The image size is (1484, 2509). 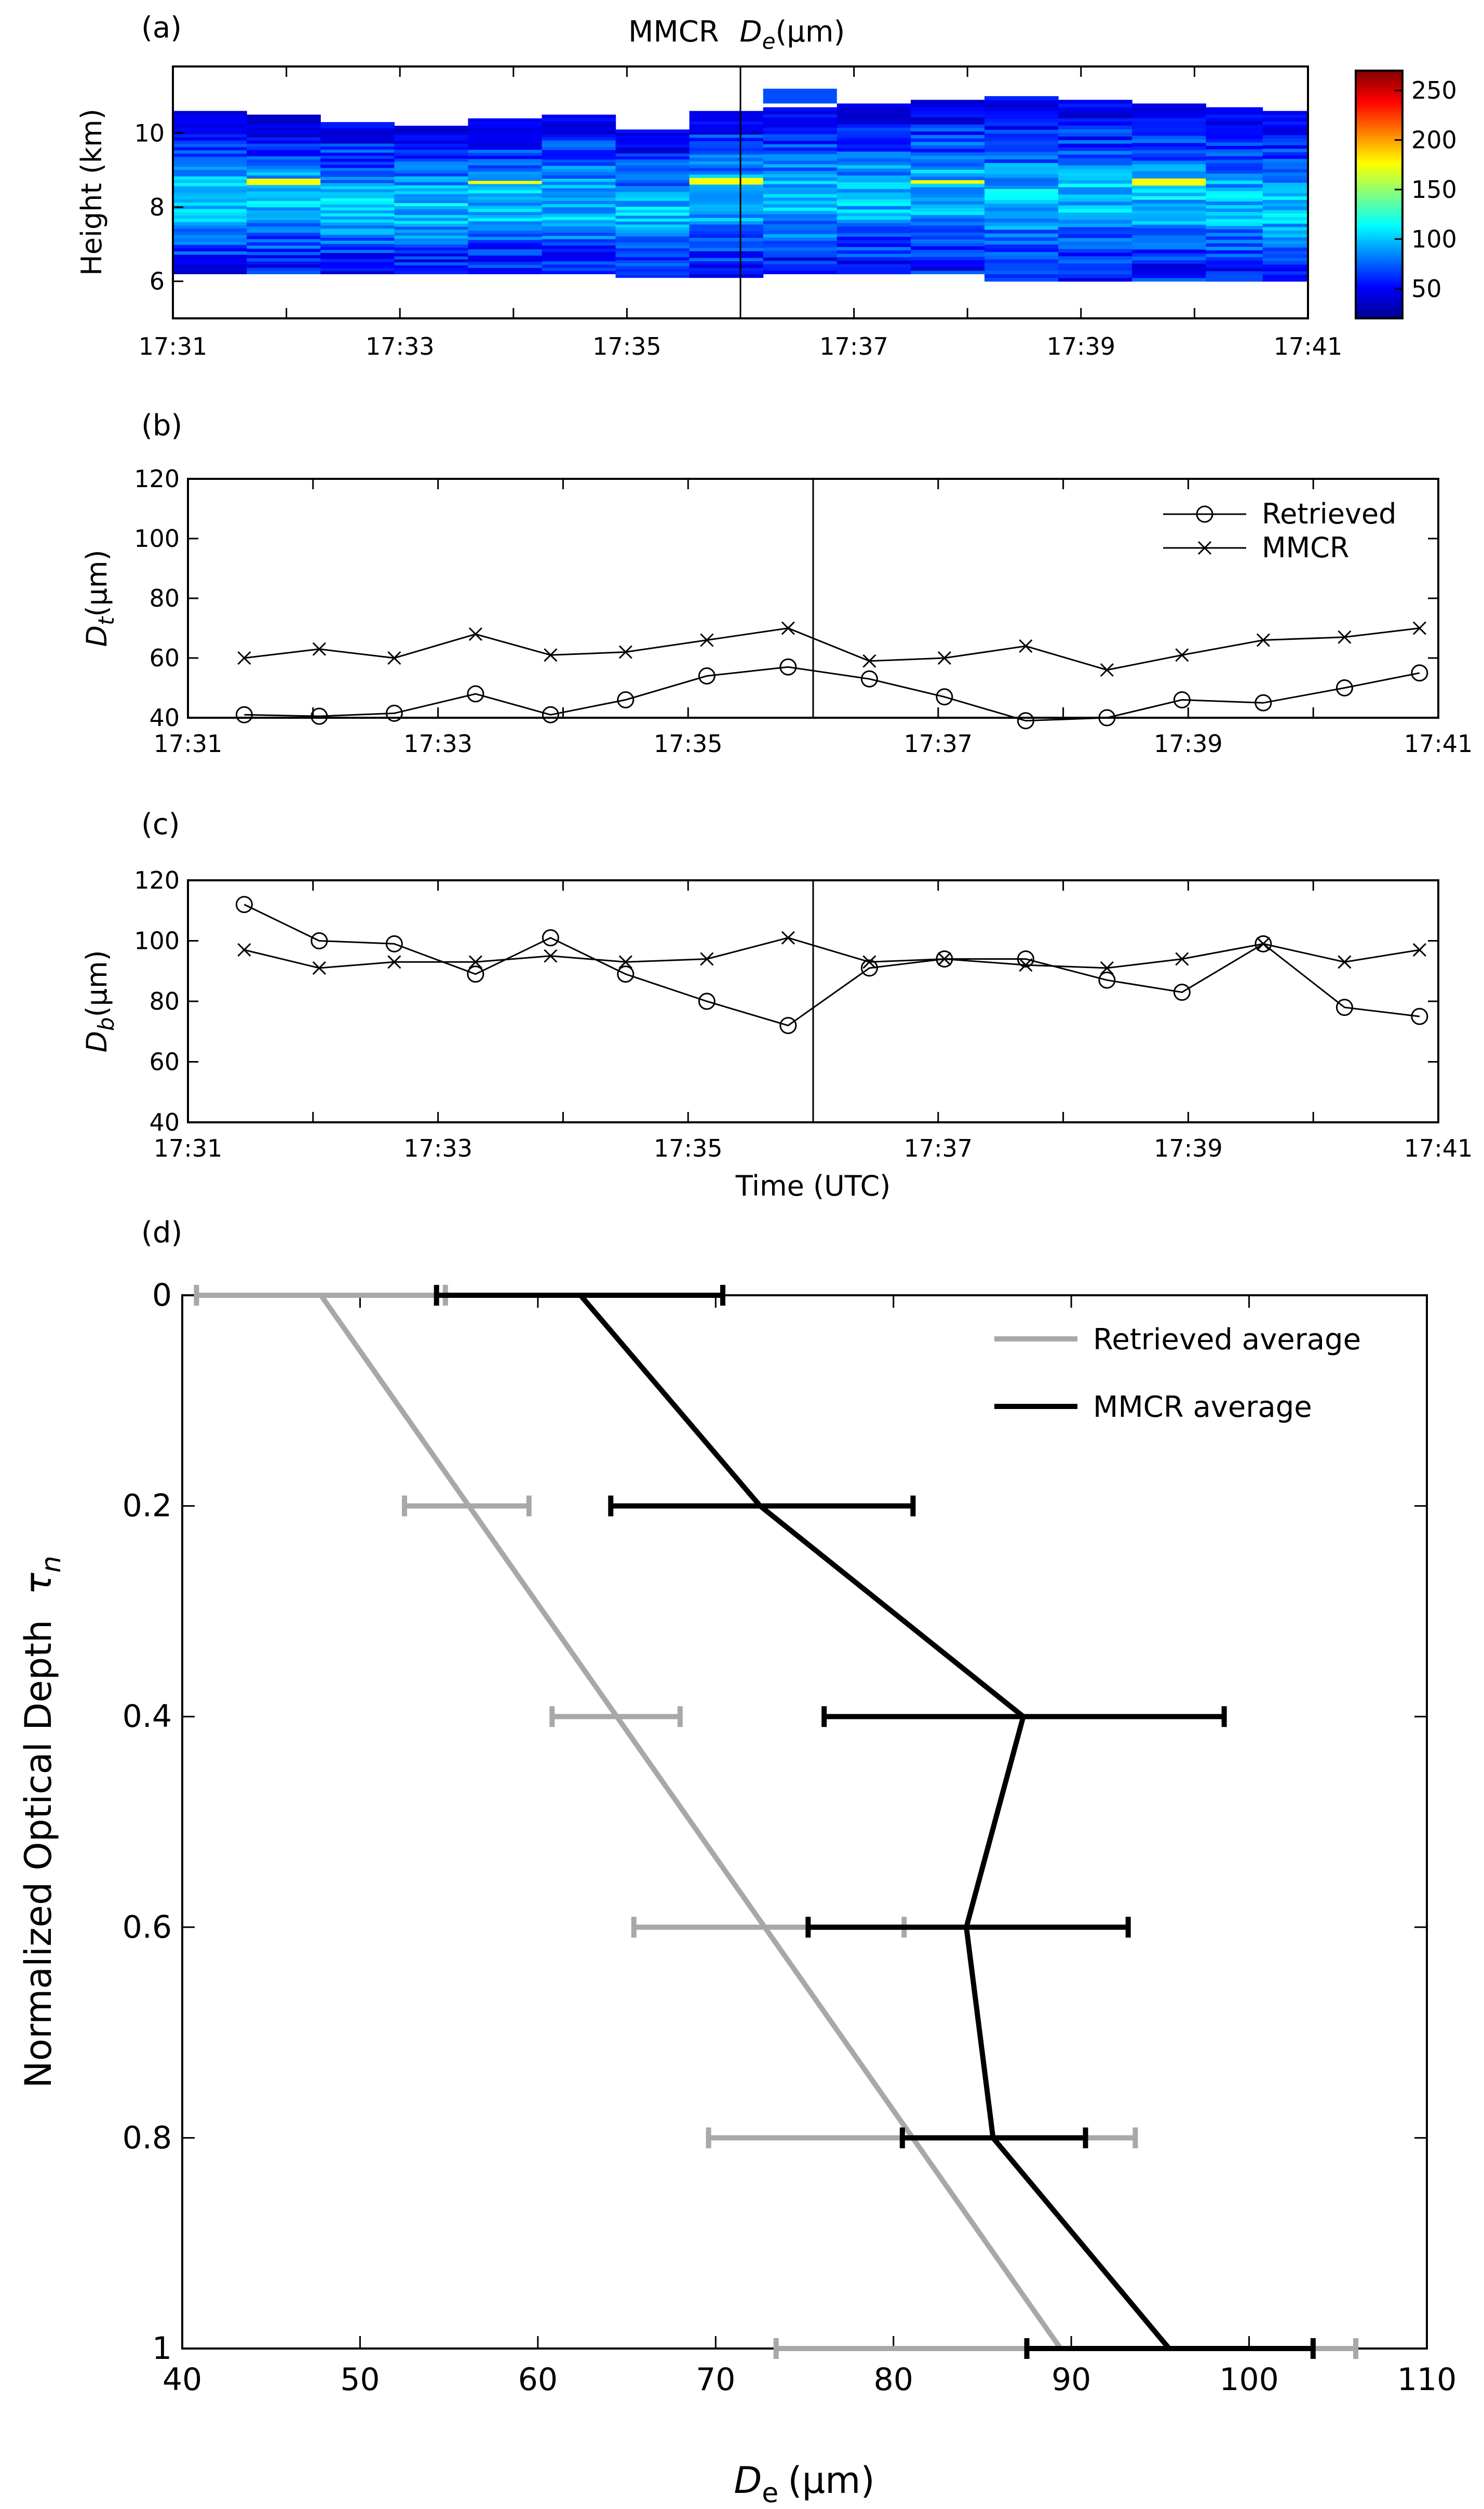 I want to click on panel-b-label: (b), so click(x=161, y=425).